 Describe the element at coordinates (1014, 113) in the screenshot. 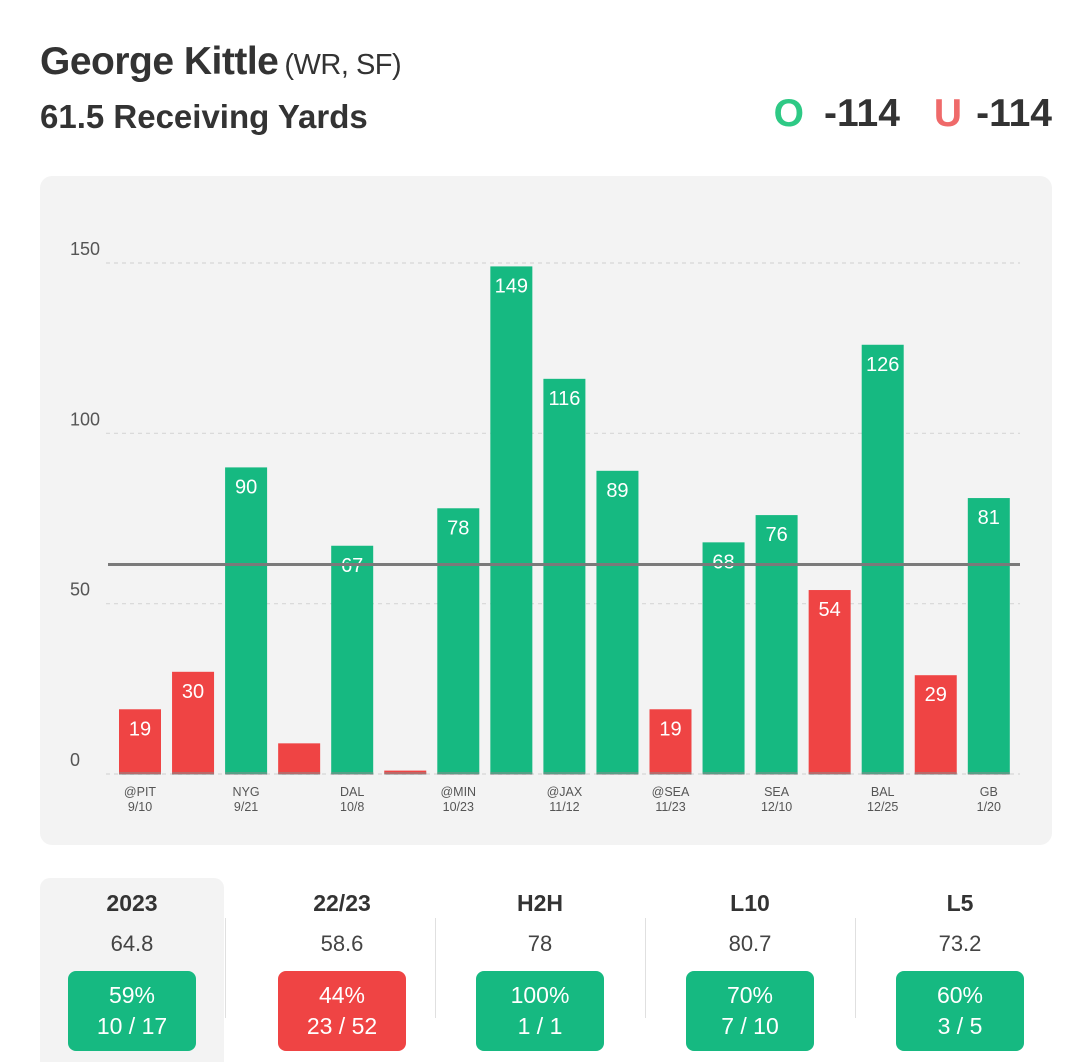

I see `under-odds: -114` at that location.